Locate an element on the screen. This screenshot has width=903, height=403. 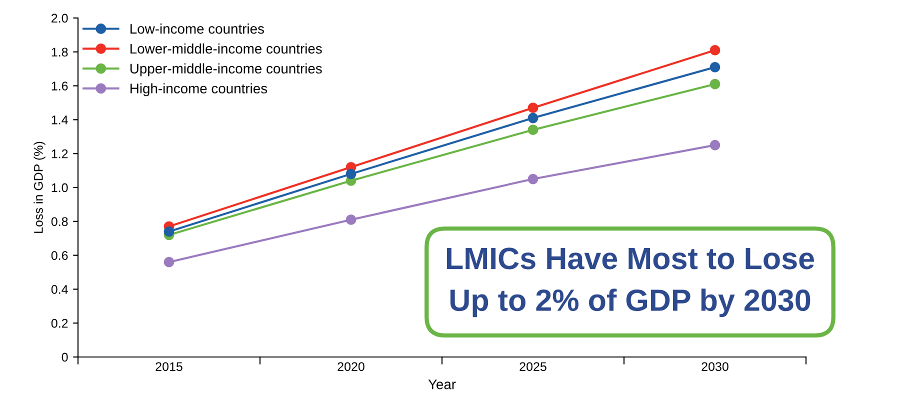
x-axis-title: Year is located at coordinates (442, 385).